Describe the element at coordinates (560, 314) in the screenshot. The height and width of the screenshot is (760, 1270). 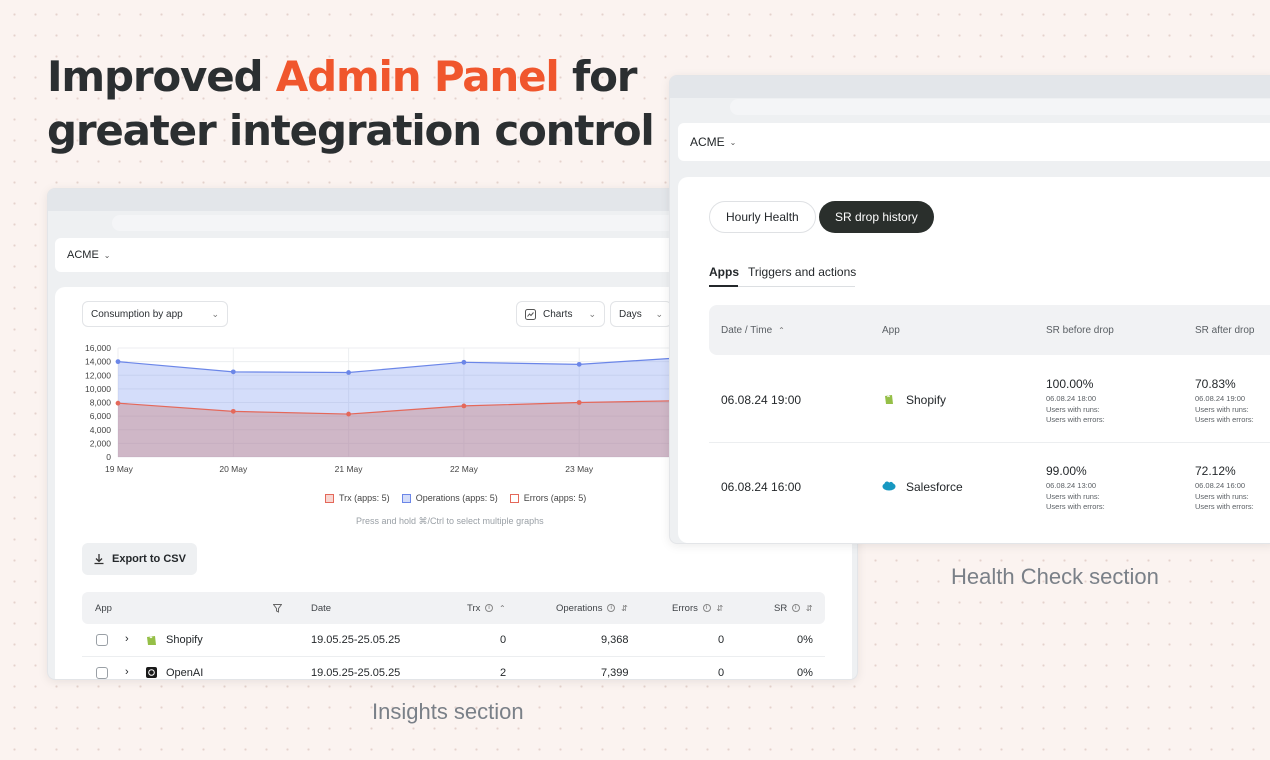
I see `charts-select: Charts ⌄` at that location.